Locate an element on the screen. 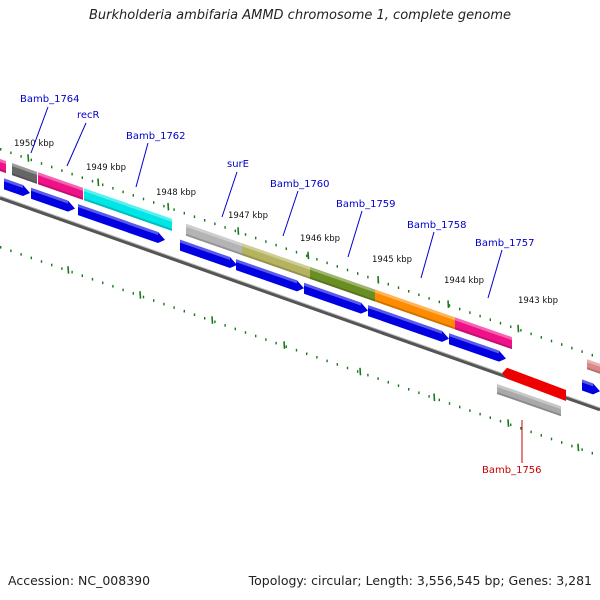  kbp-label: 1948 kbp is located at coordinates (176, 193).